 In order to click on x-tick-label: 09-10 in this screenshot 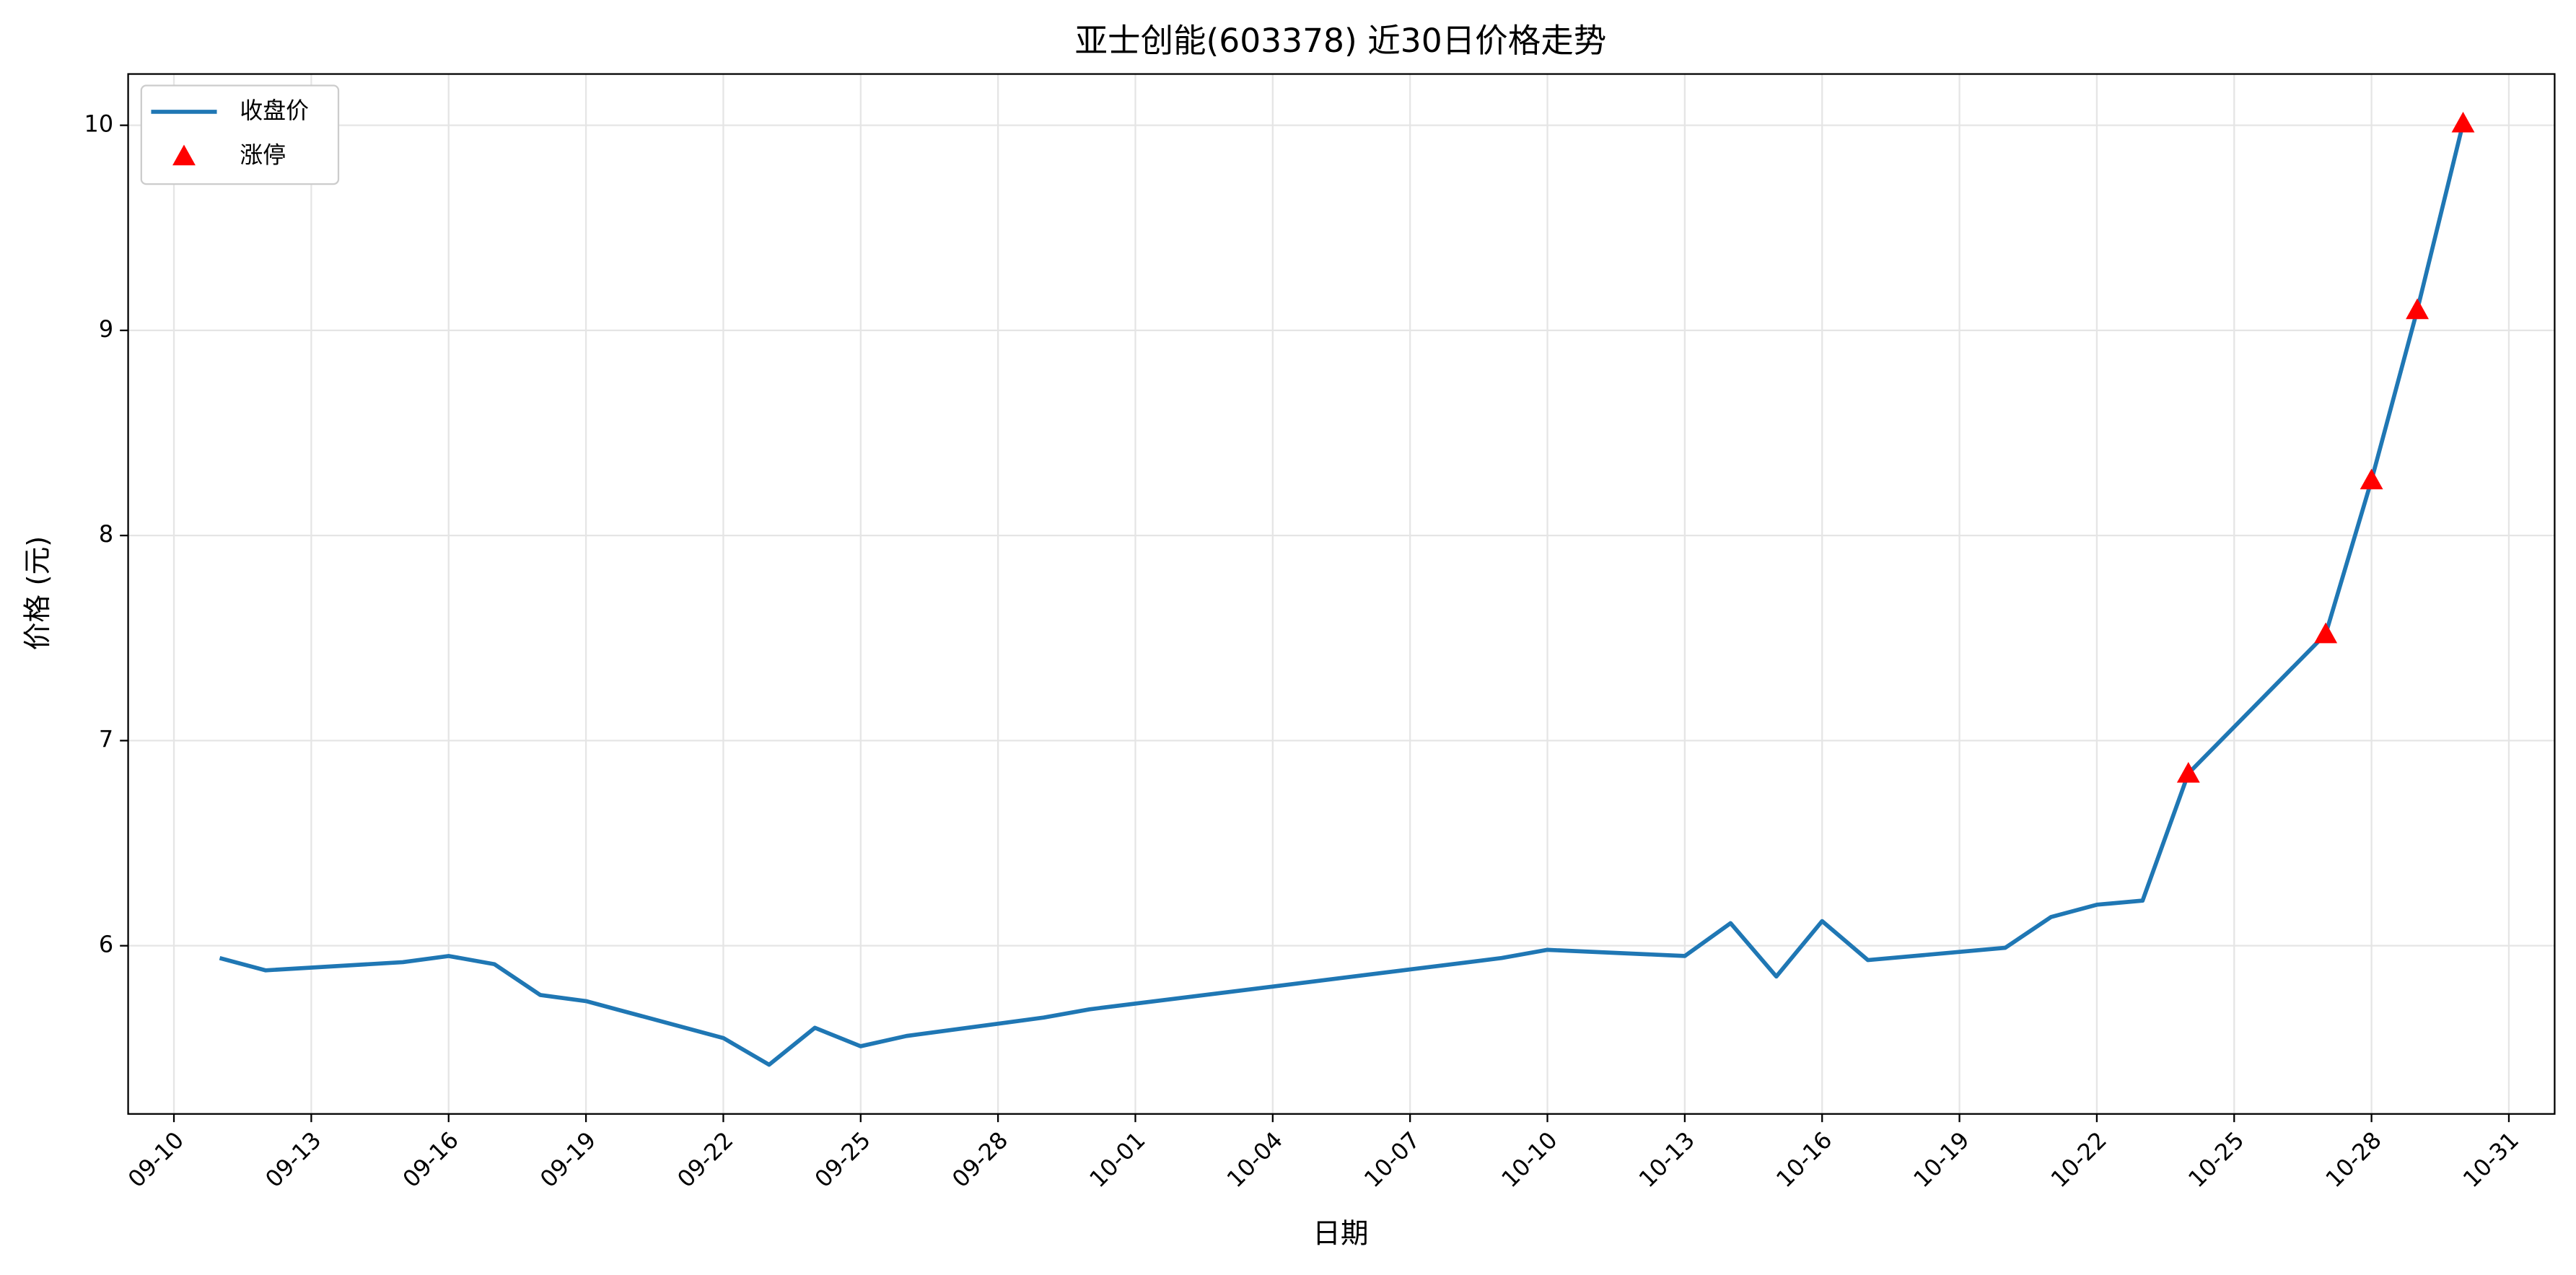, I will do `click(156, 1159)`.